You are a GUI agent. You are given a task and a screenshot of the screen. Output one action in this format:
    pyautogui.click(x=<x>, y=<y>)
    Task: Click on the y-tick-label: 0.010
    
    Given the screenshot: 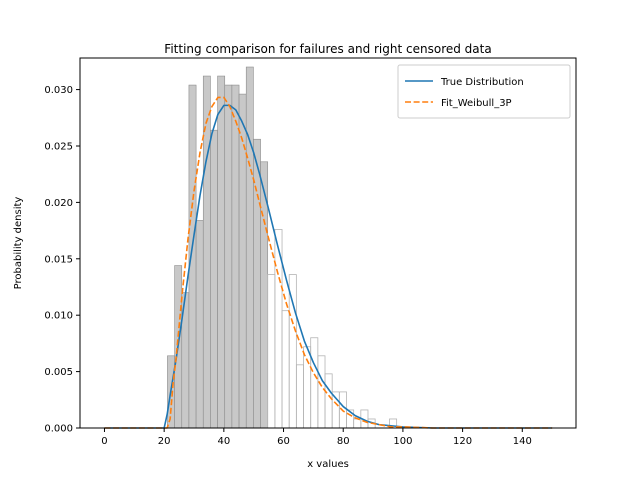 What is the action you would take?
    pyautogui.click(x=58, y=316)
    